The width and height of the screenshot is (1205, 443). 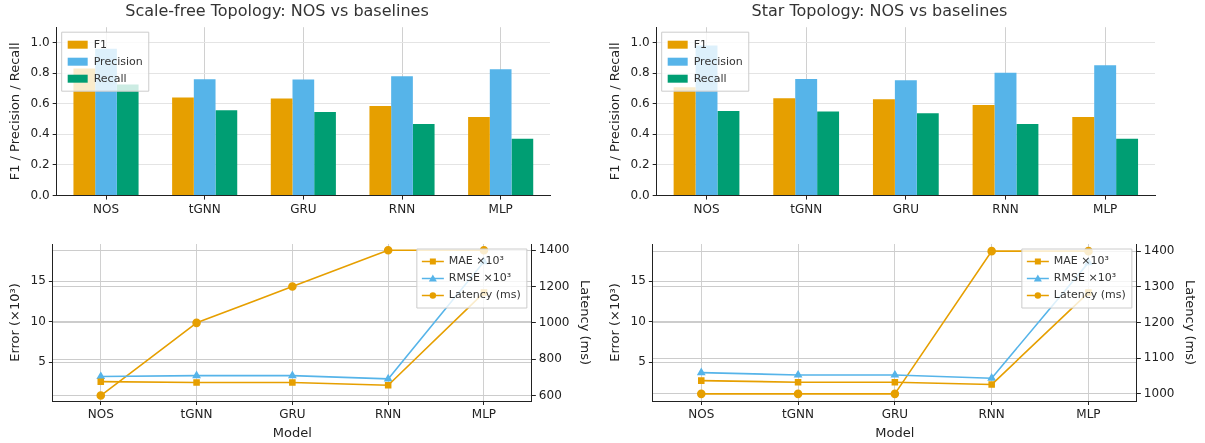 What do you see at coordinates (879, 10) in the screenshot?
I see `chart-title: Star Topology: NOS vs baselines` at bounding box center [879, 10].